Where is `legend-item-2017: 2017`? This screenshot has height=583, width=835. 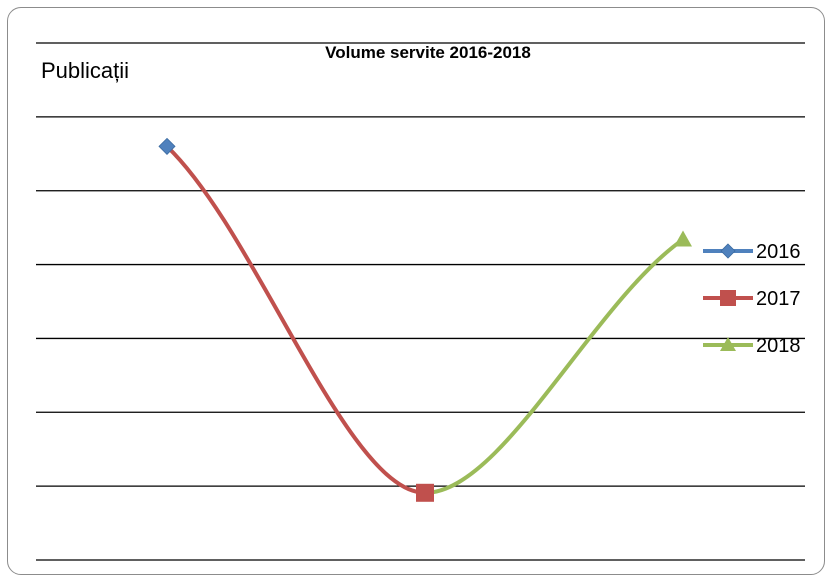 legend-item-2017: 2017 is located at coordinates (752, 299).